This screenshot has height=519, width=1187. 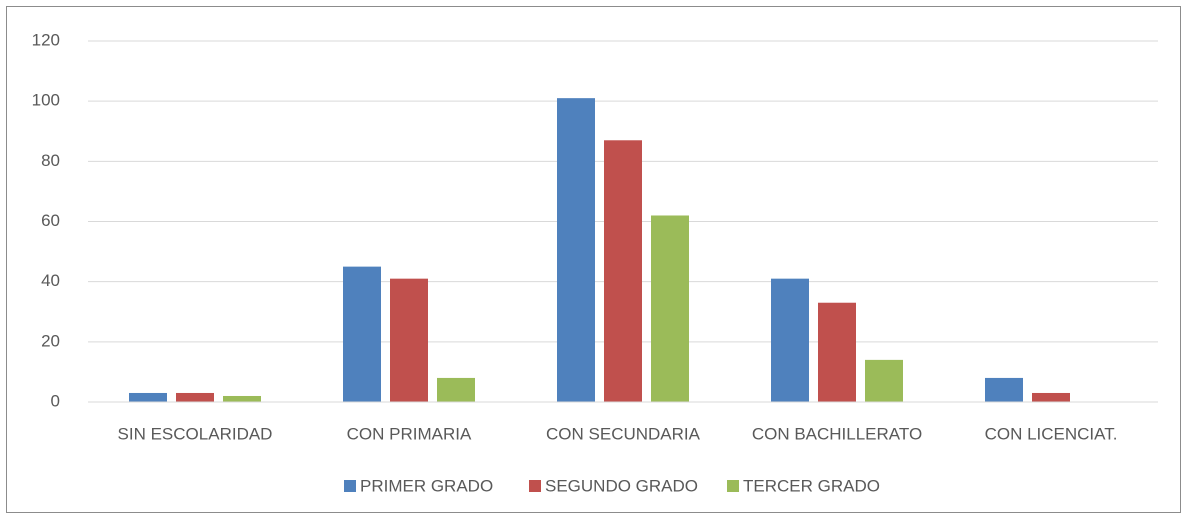 I want to click on y-tick-label: 40, so click(x=50, y=280).